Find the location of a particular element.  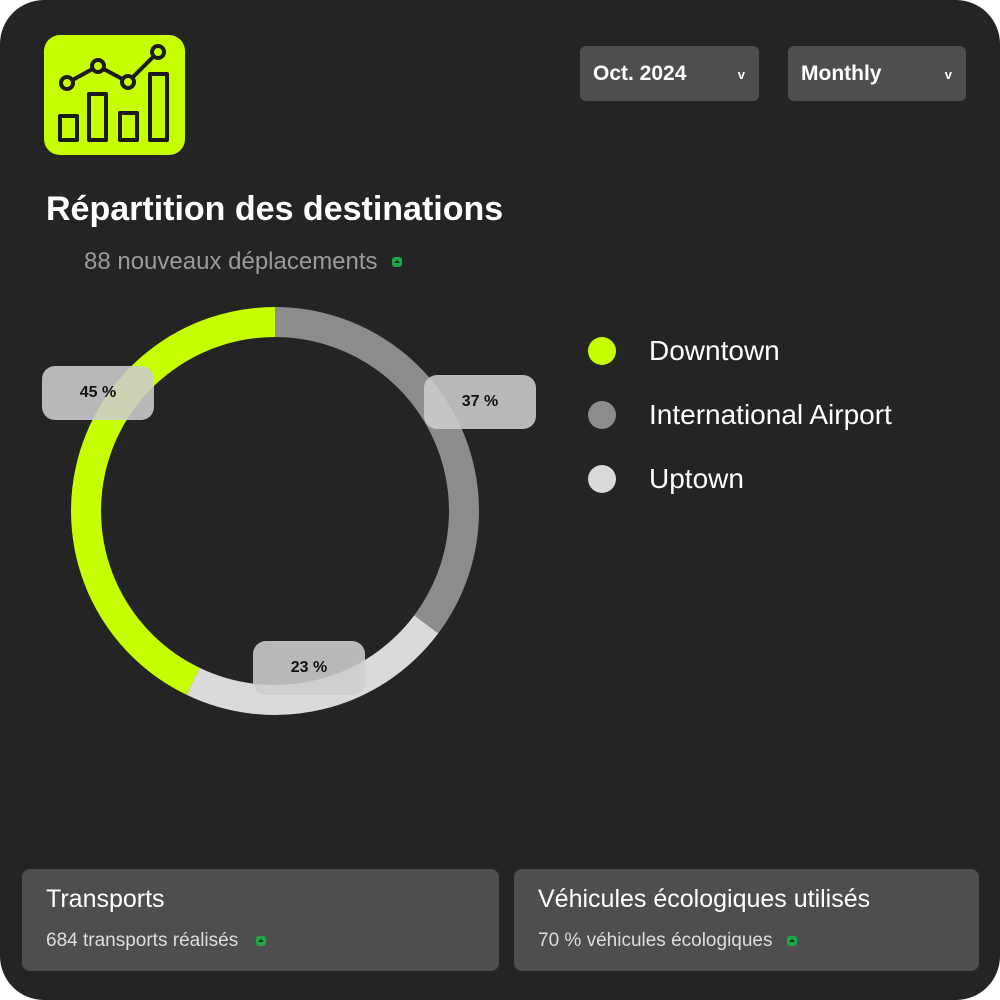

analytics-chart-icon is located at coordinates (114, 95).